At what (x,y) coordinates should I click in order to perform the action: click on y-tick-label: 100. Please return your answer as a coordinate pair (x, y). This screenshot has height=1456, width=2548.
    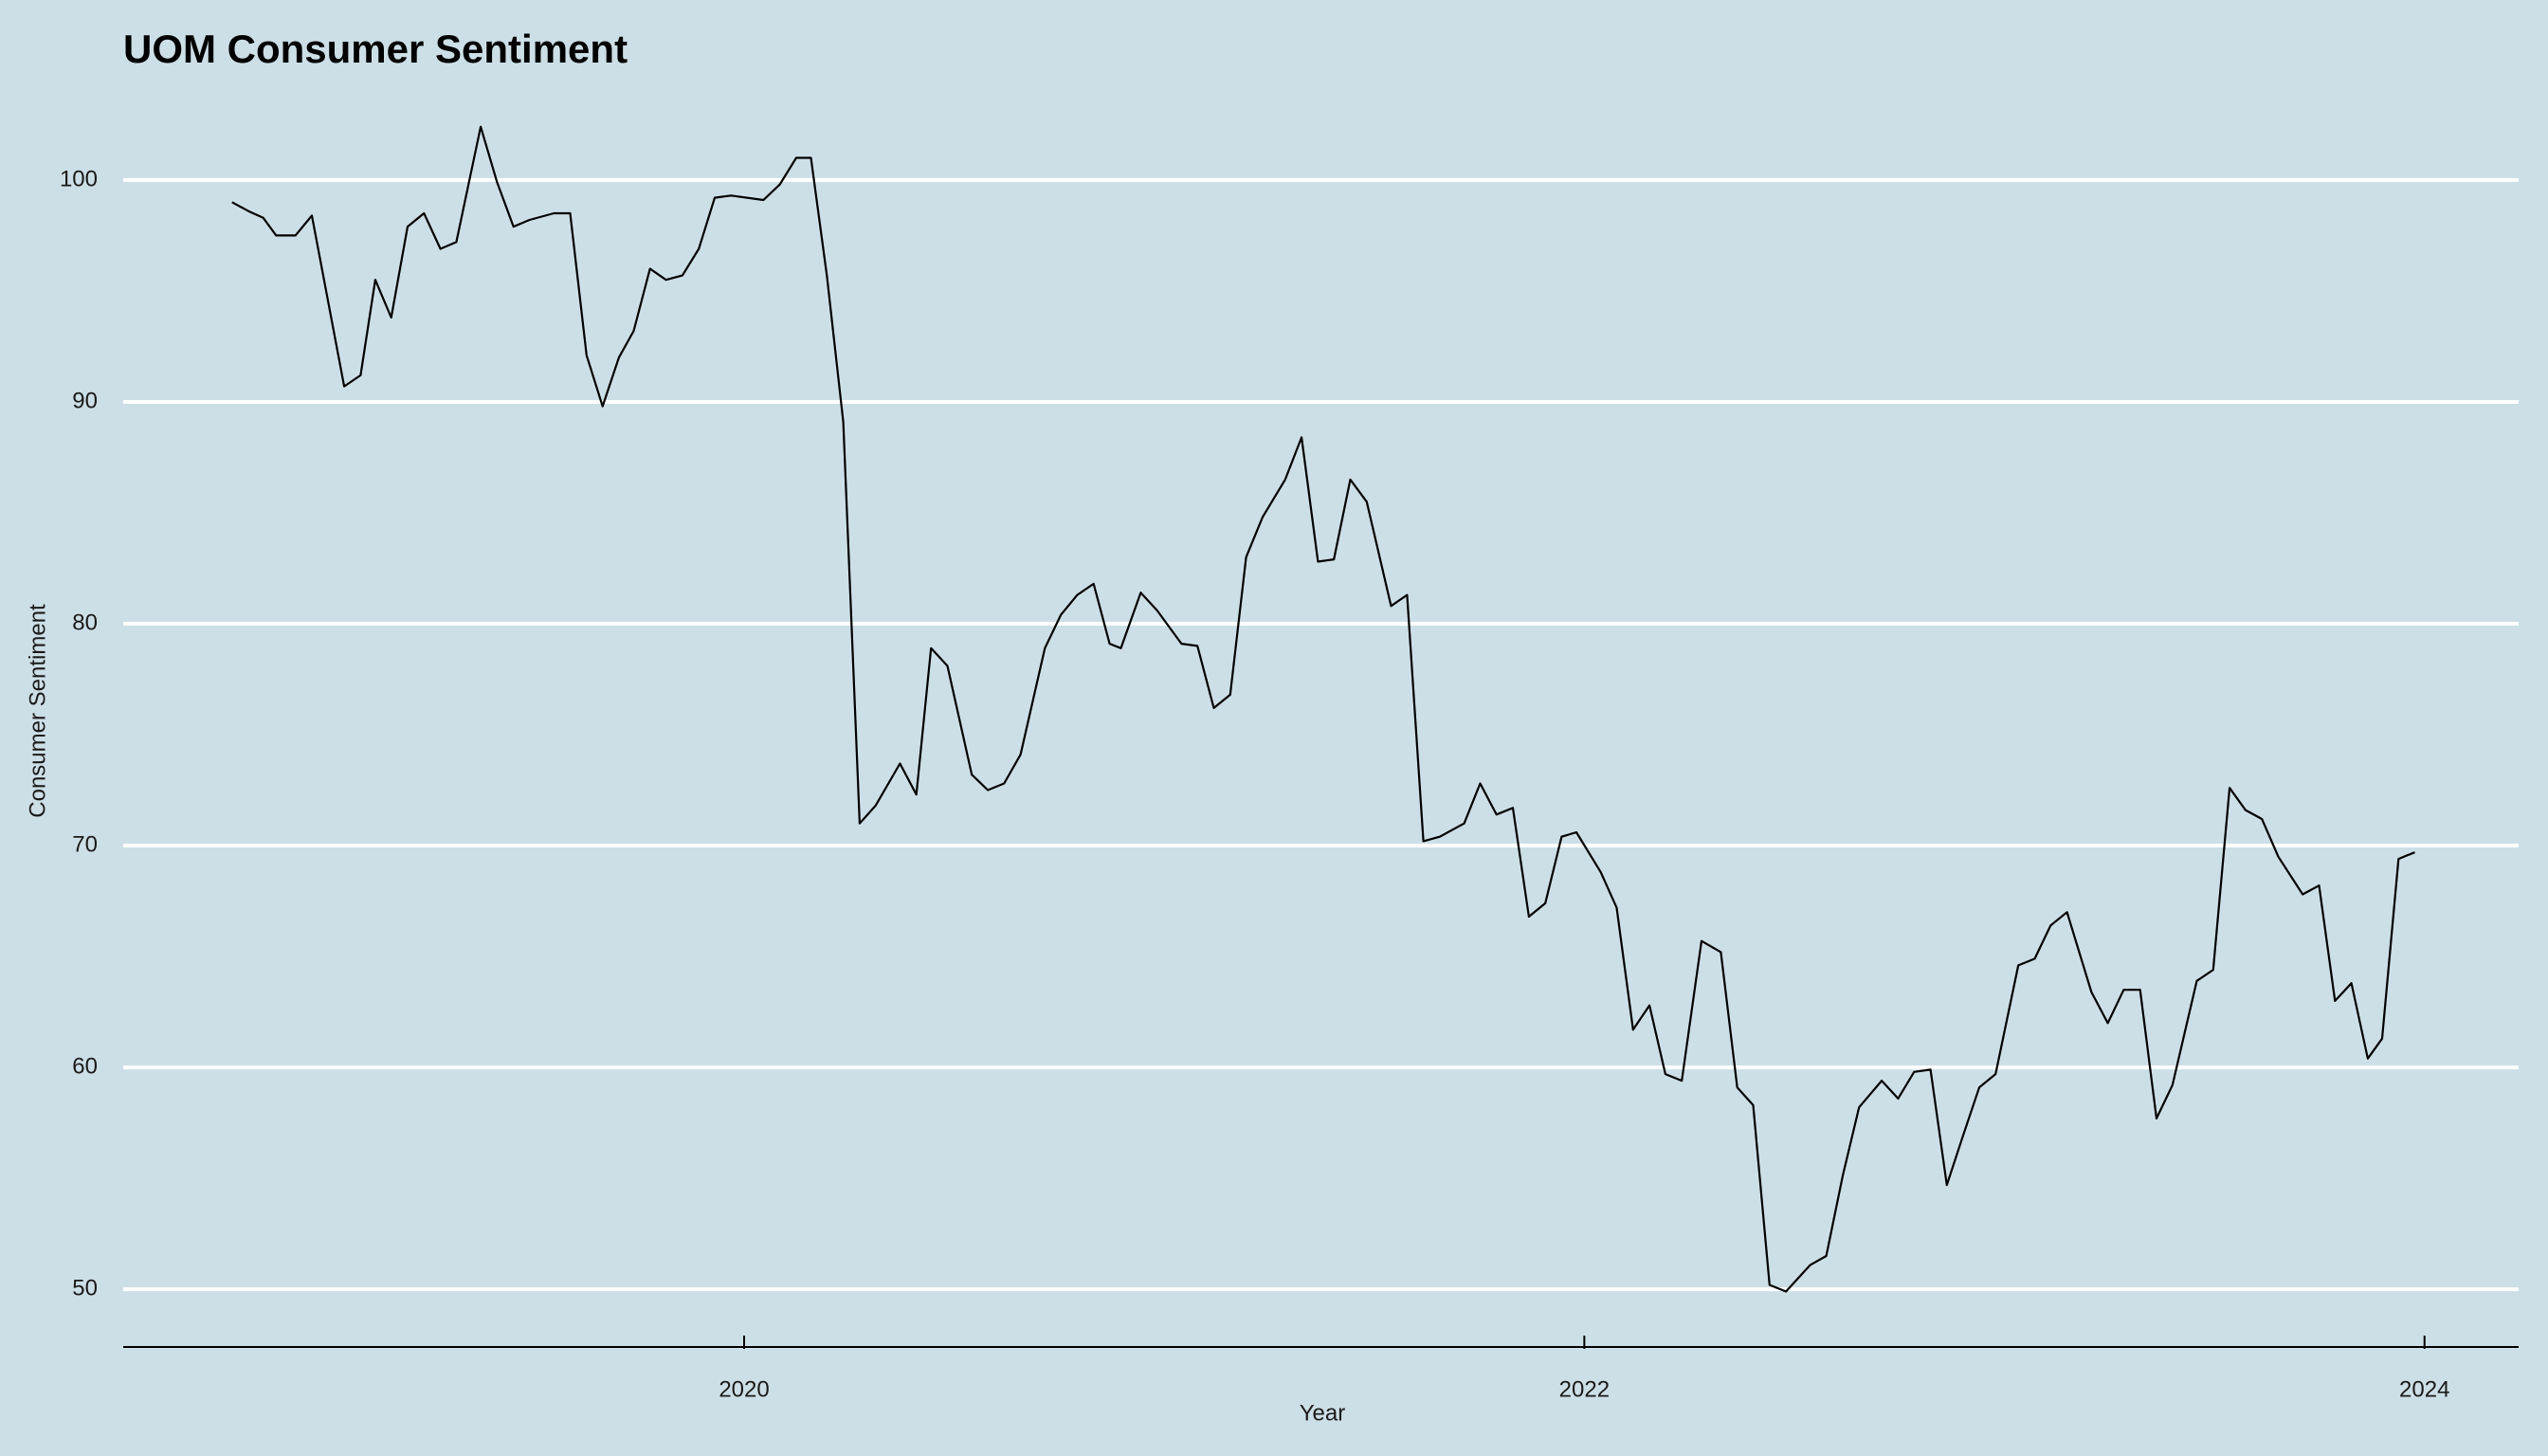
    Looking at the image, I should click on (79, 178).